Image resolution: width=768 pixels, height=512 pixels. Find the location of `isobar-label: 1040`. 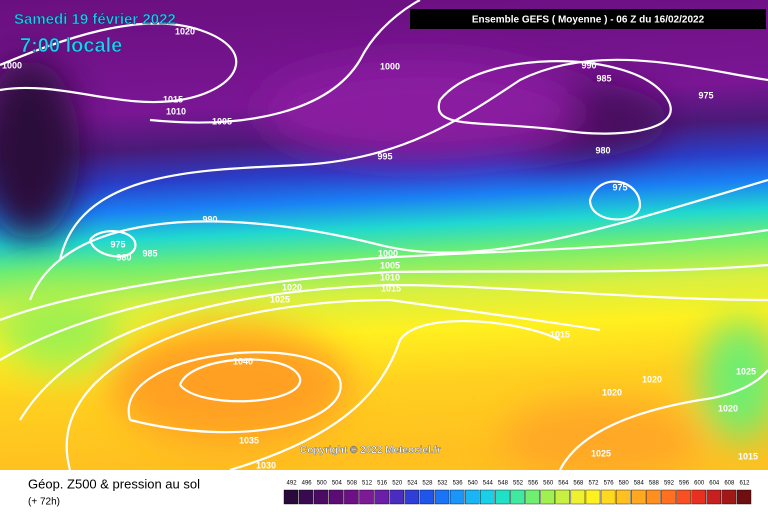

isobar-label: 1040 is located at coordinates (243, 361).